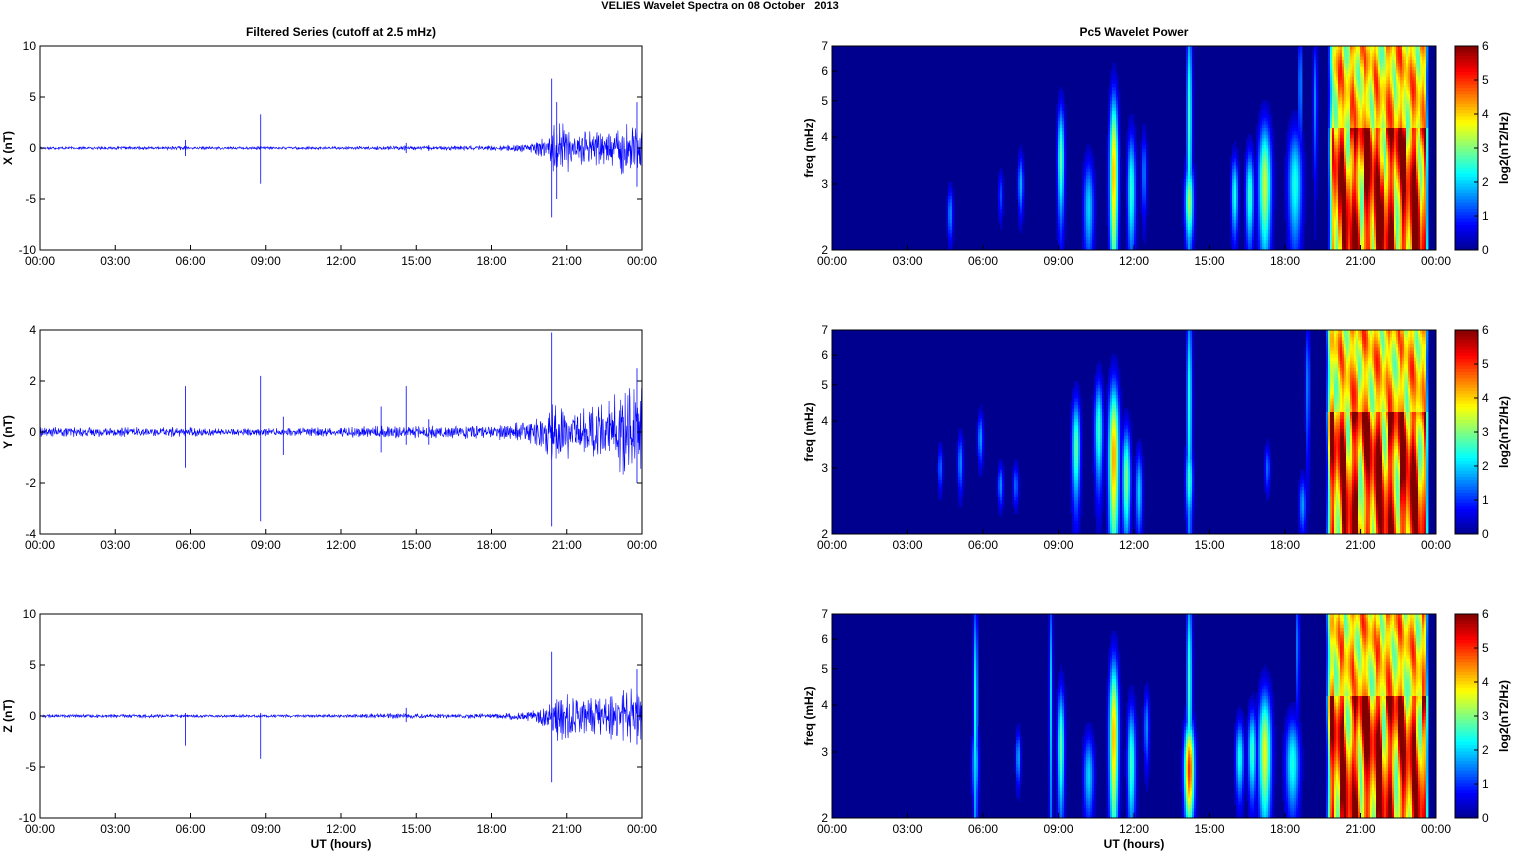 This screenshot has width=1518, height=851. What do you see at coordinates (32, 716) in the screenshot?
I see `series-z-y-tick-label: 0` at bounding box center [32, 716].